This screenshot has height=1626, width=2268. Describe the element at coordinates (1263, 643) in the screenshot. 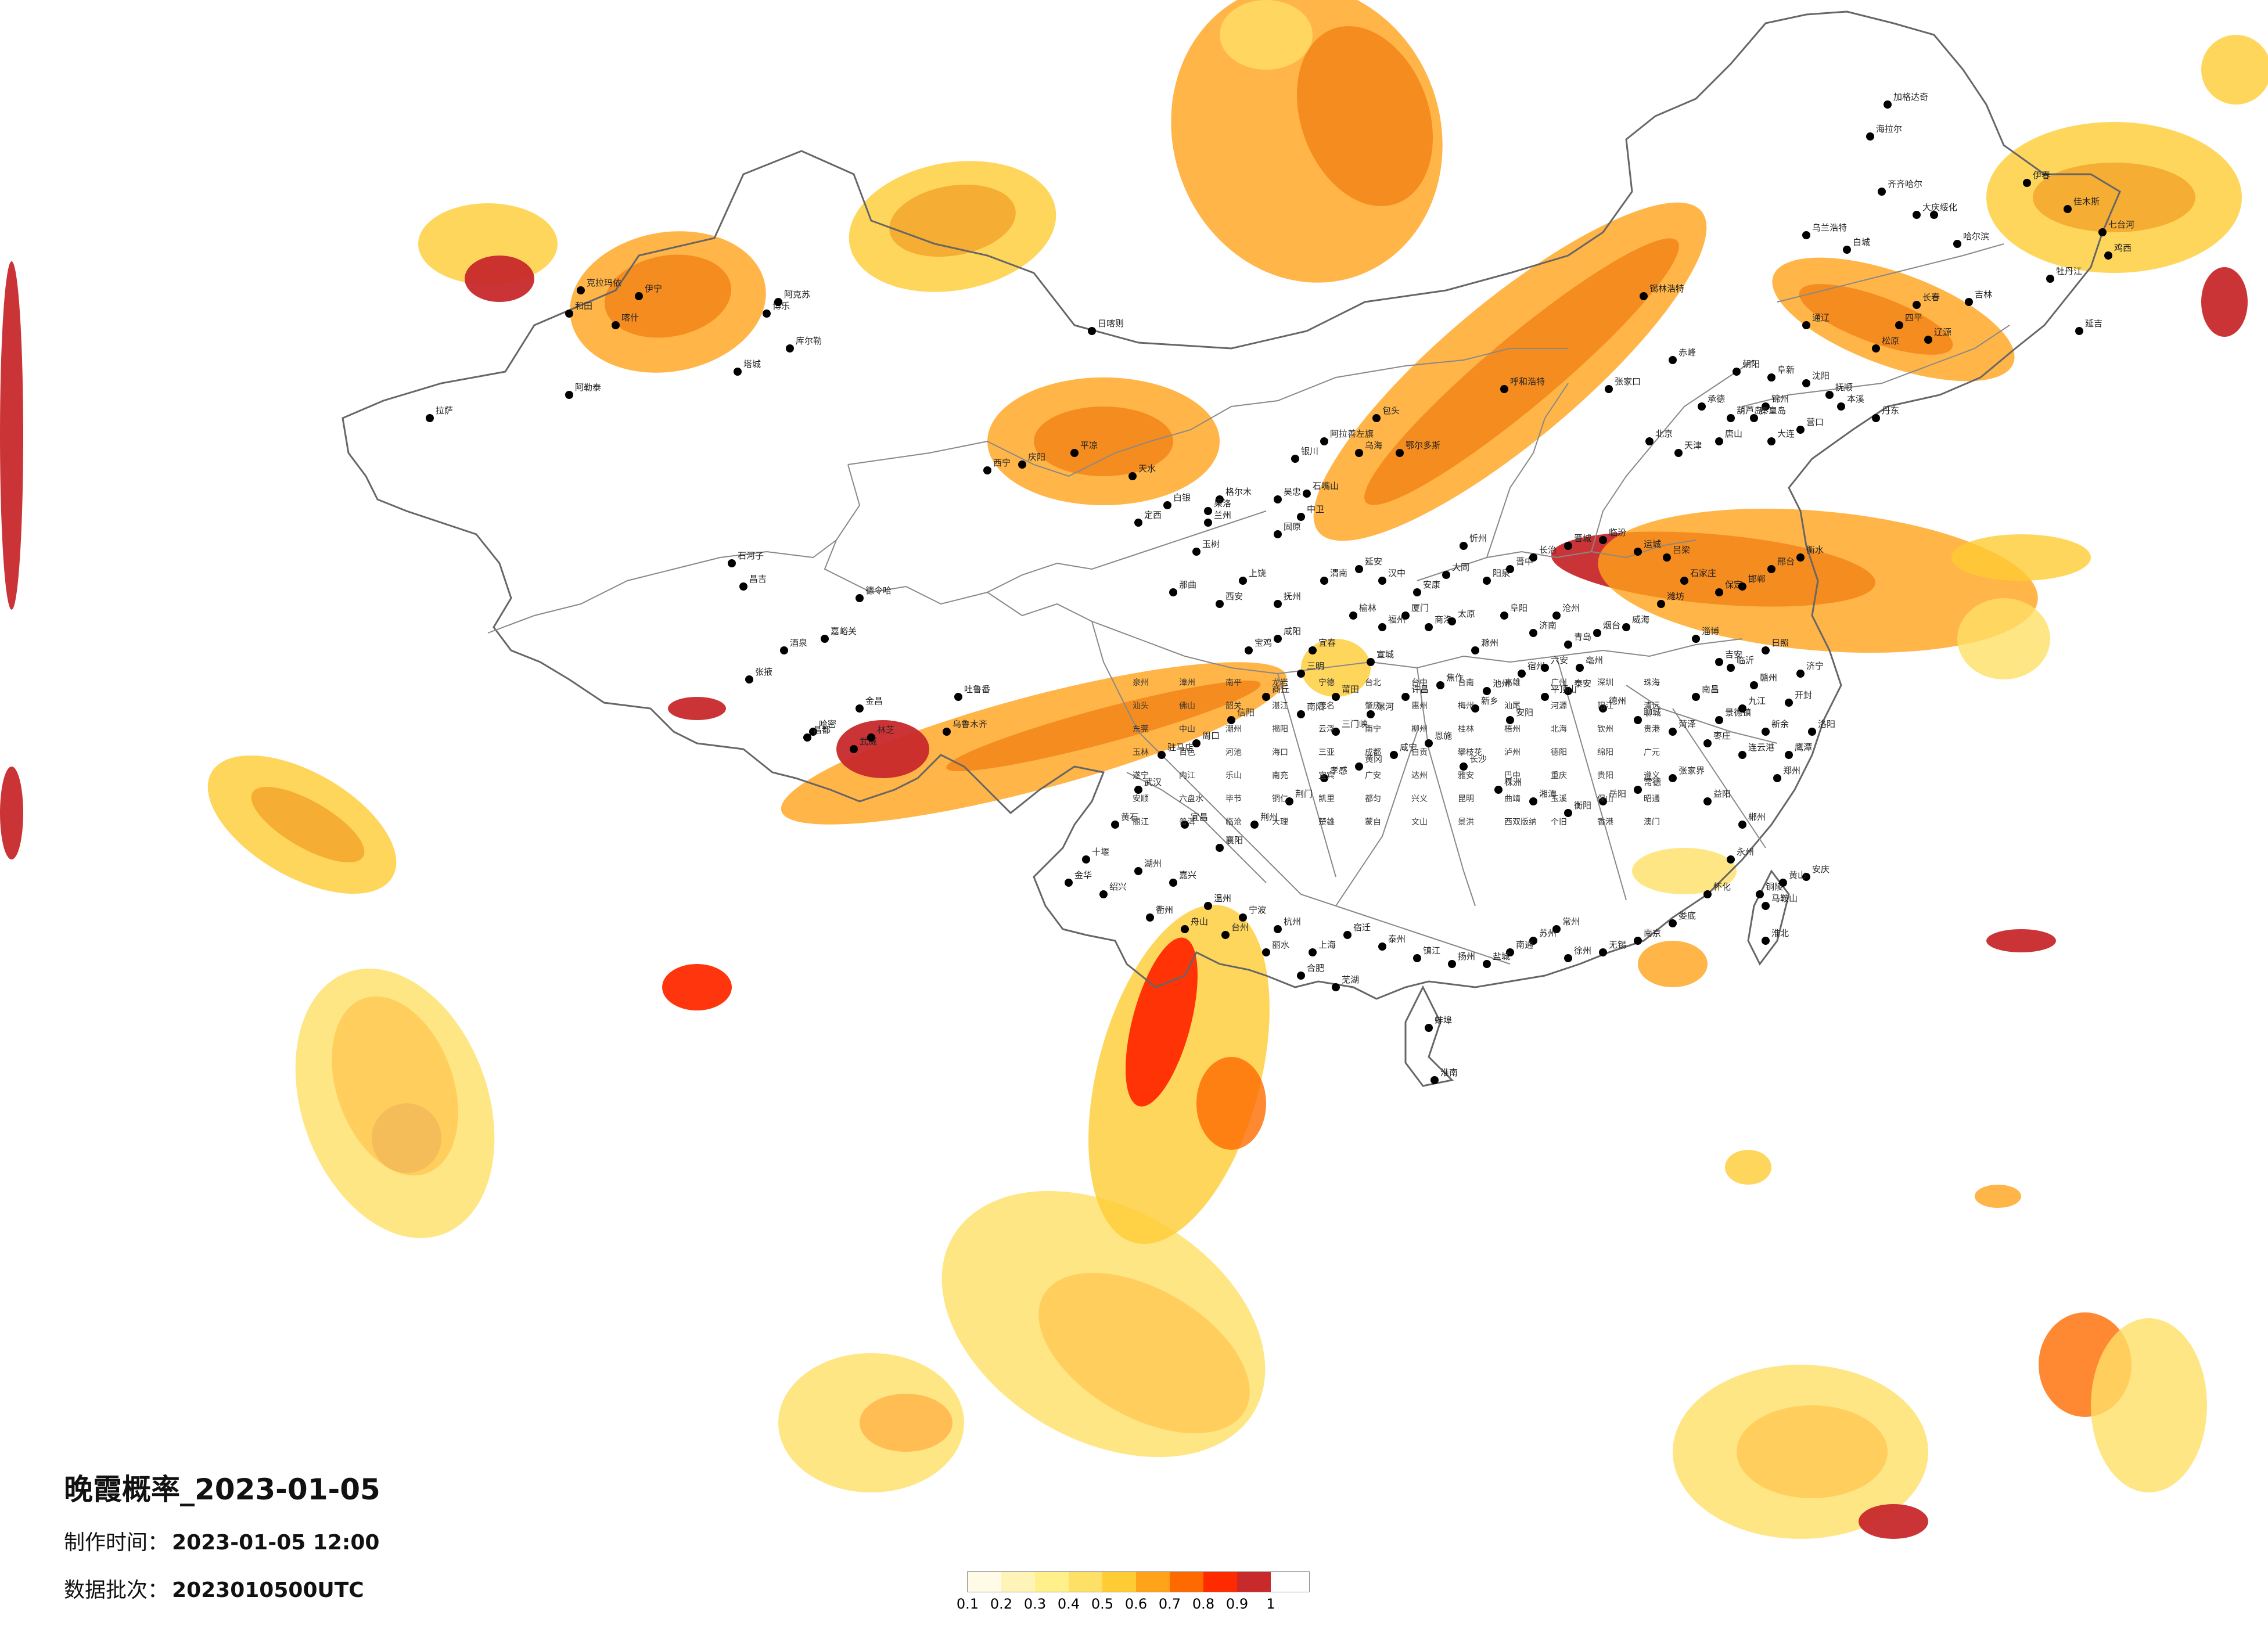

I see `city-label: 宝鸡` at that location.